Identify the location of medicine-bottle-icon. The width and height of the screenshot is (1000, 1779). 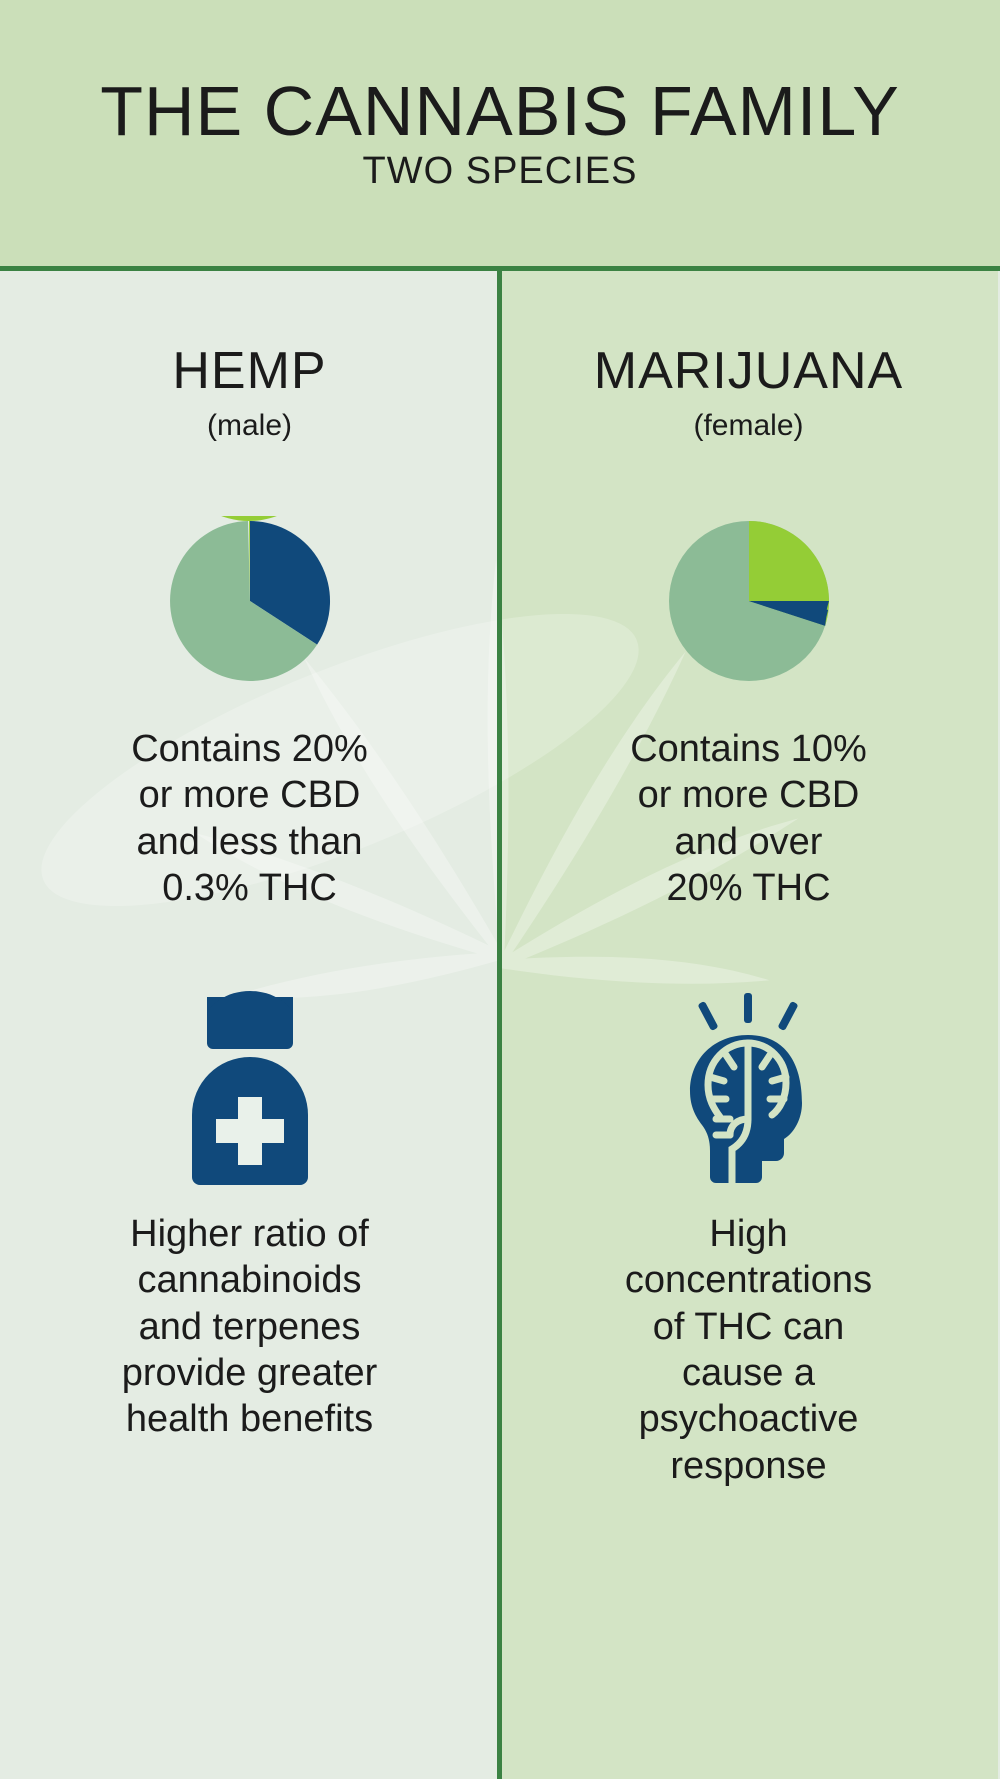
(249, 1088).